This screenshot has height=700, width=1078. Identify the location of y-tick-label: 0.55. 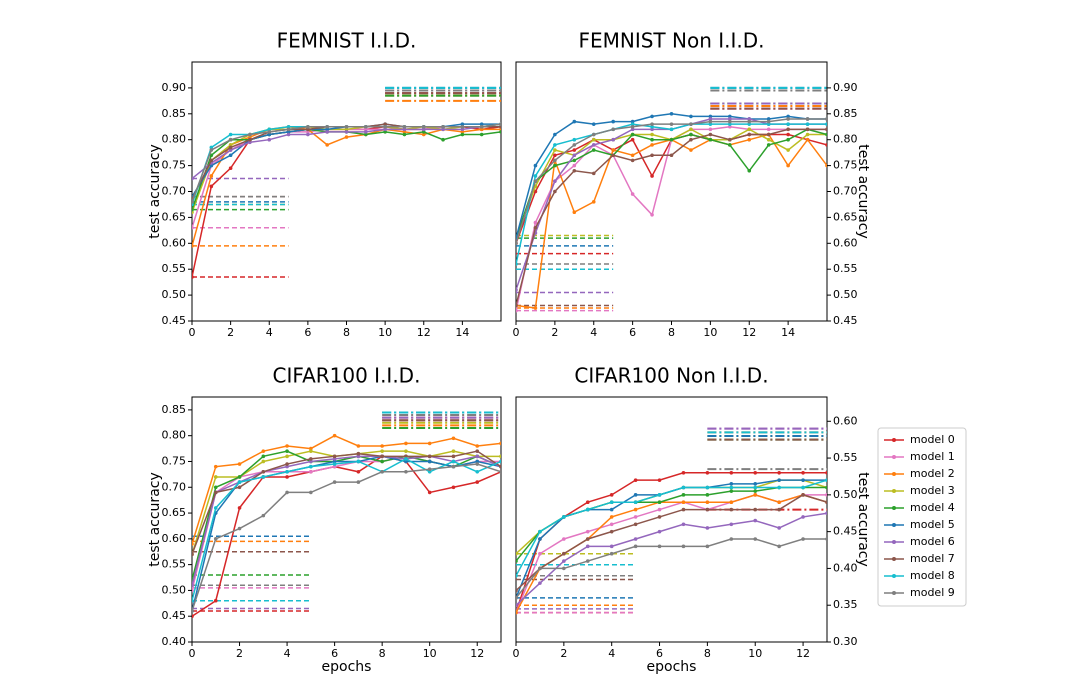
(845, 268).